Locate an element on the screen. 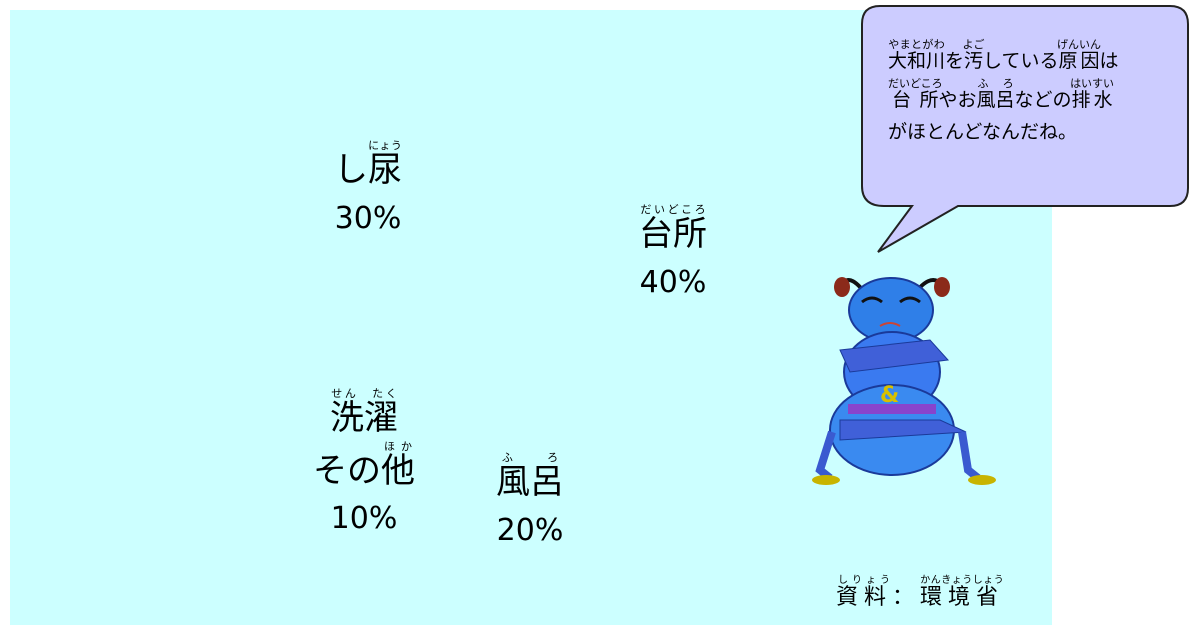  reading: かんきょうしょう is located at coordinates (962, 580).